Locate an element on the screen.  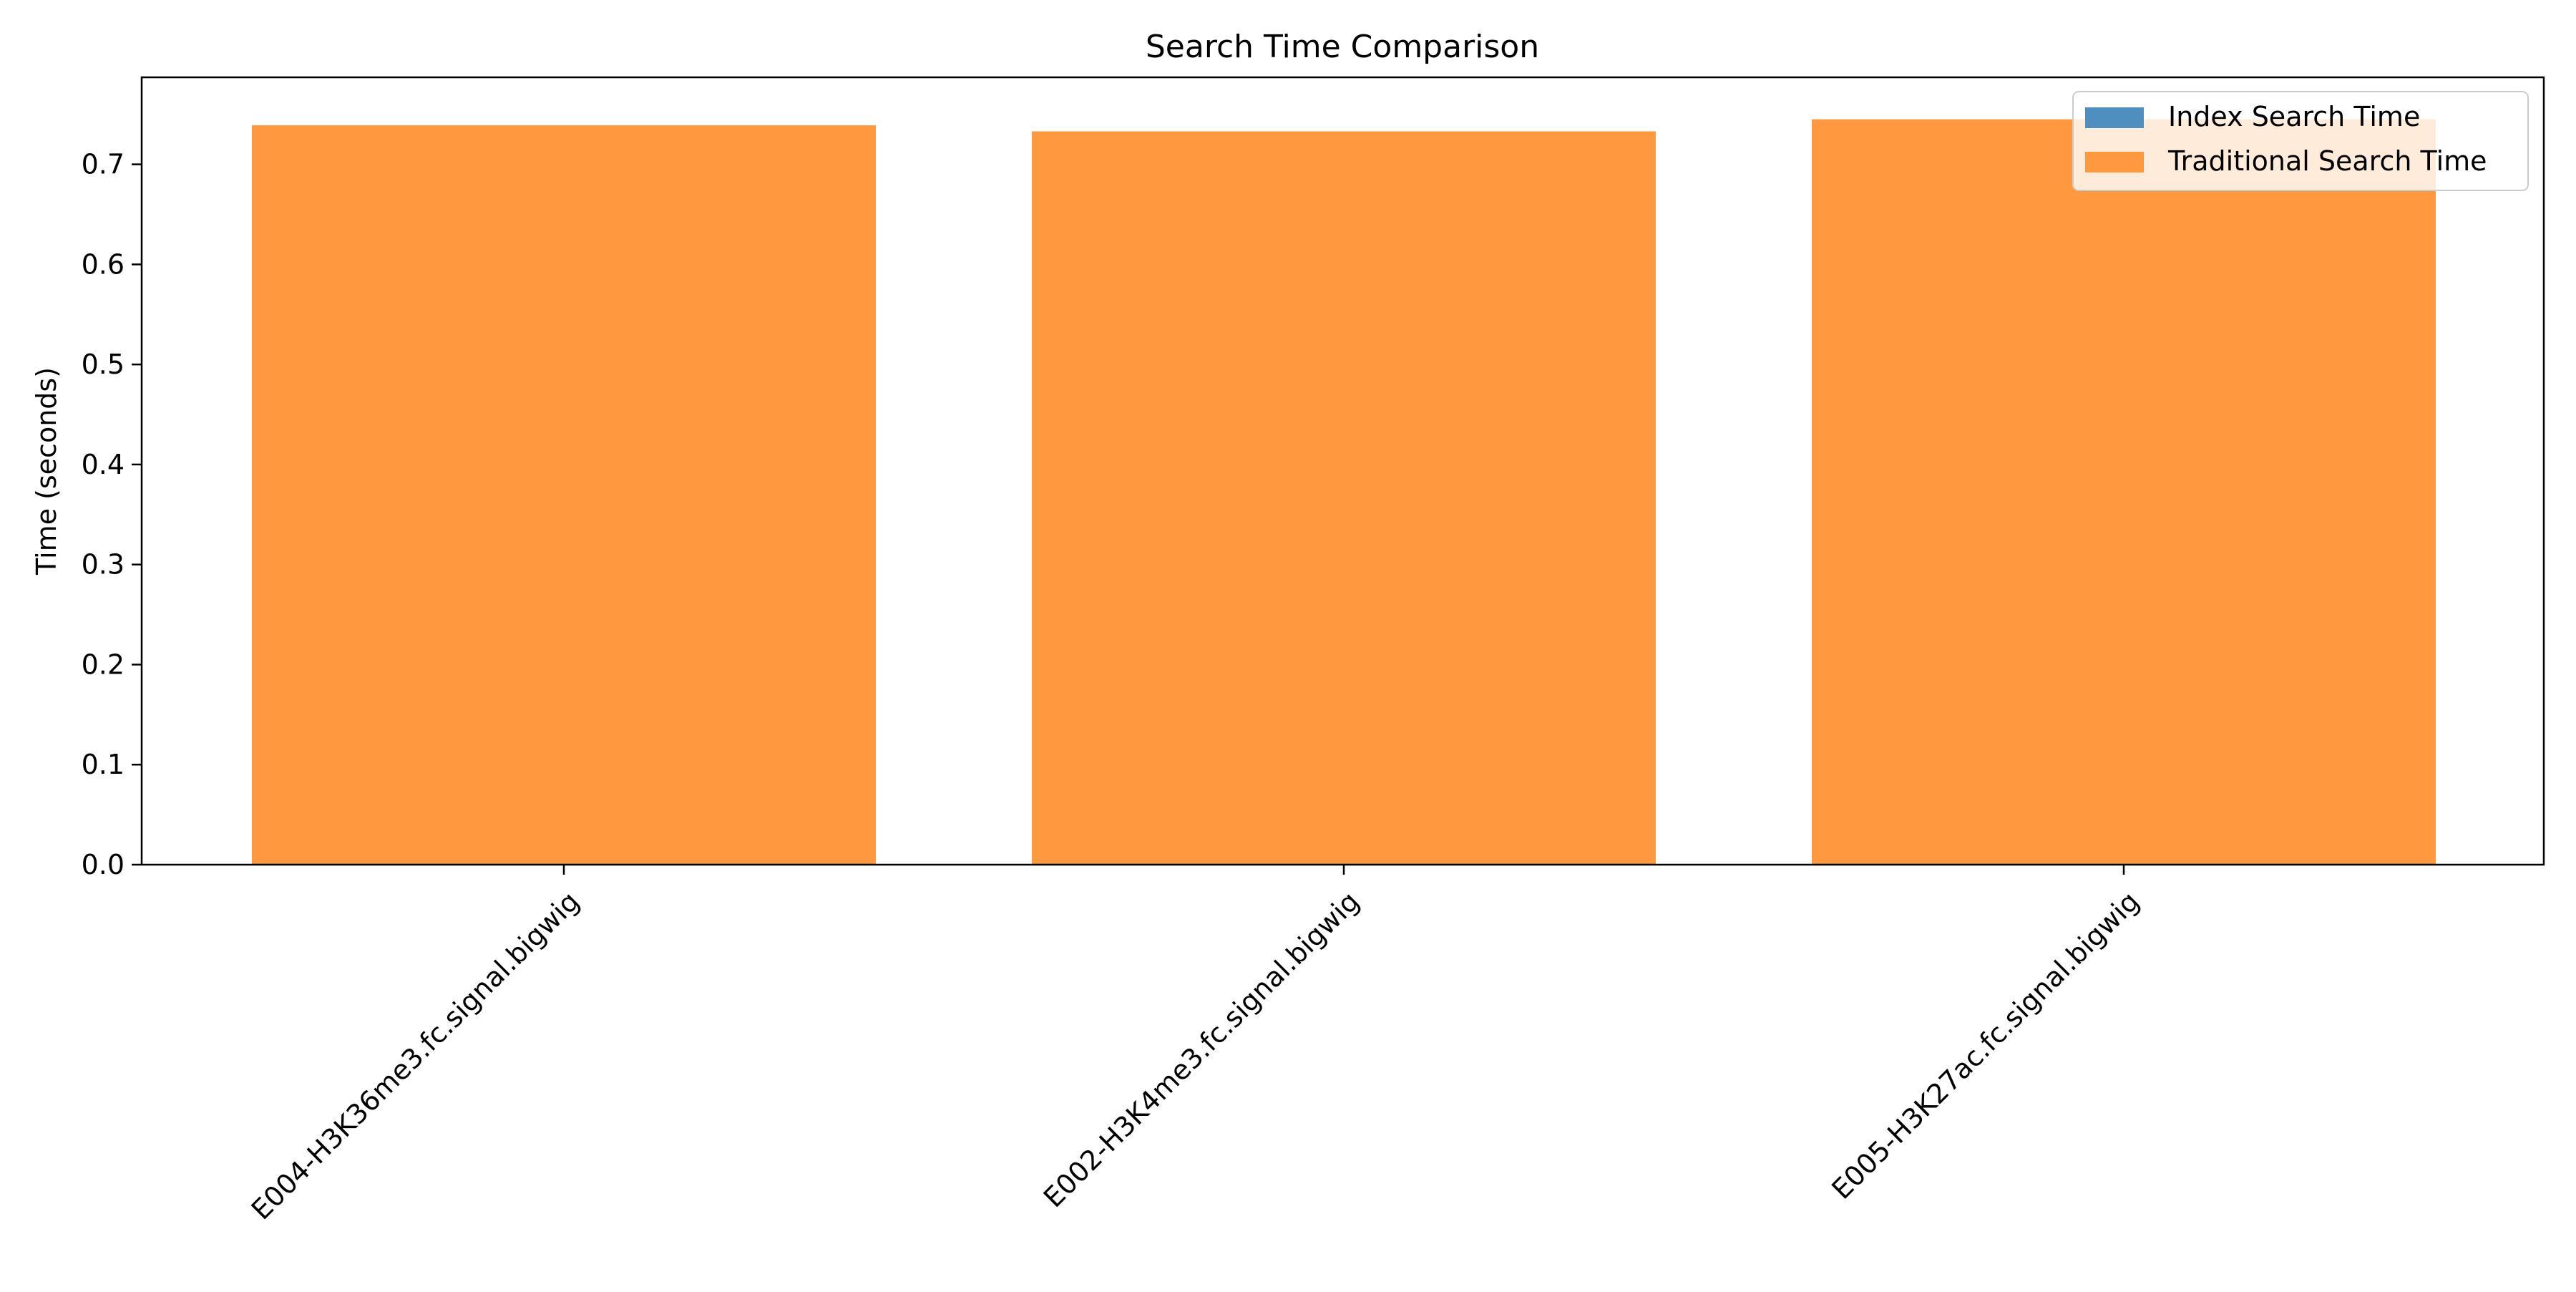
legend-label-traditional: Traditional Search Time is located at coordinates (2327, 161).